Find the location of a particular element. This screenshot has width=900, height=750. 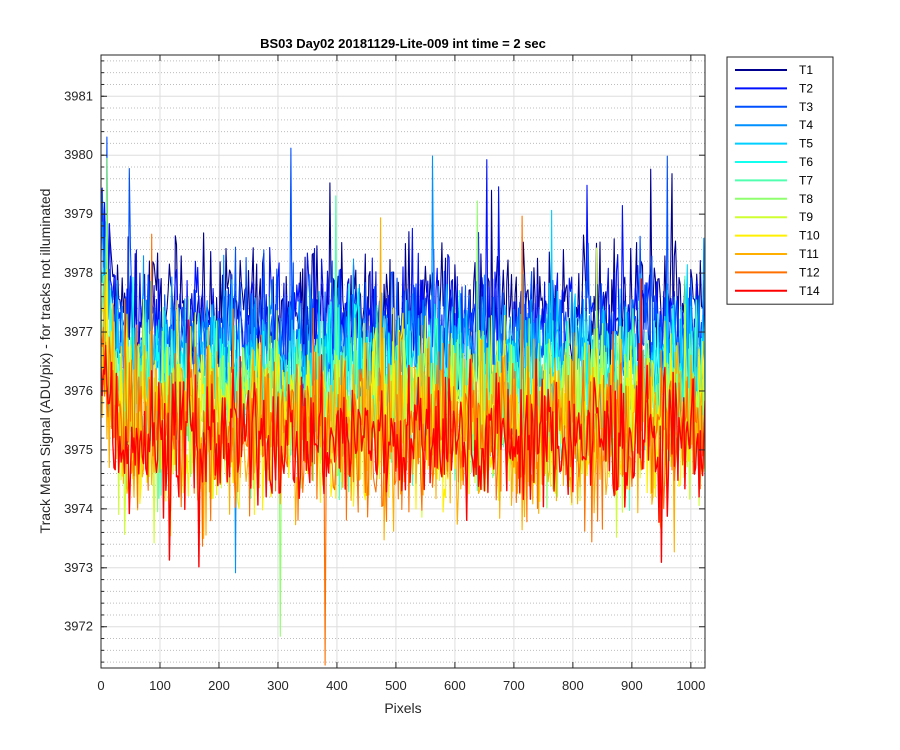

y-tick-label: 3973 is located at coordinates (78, 567).